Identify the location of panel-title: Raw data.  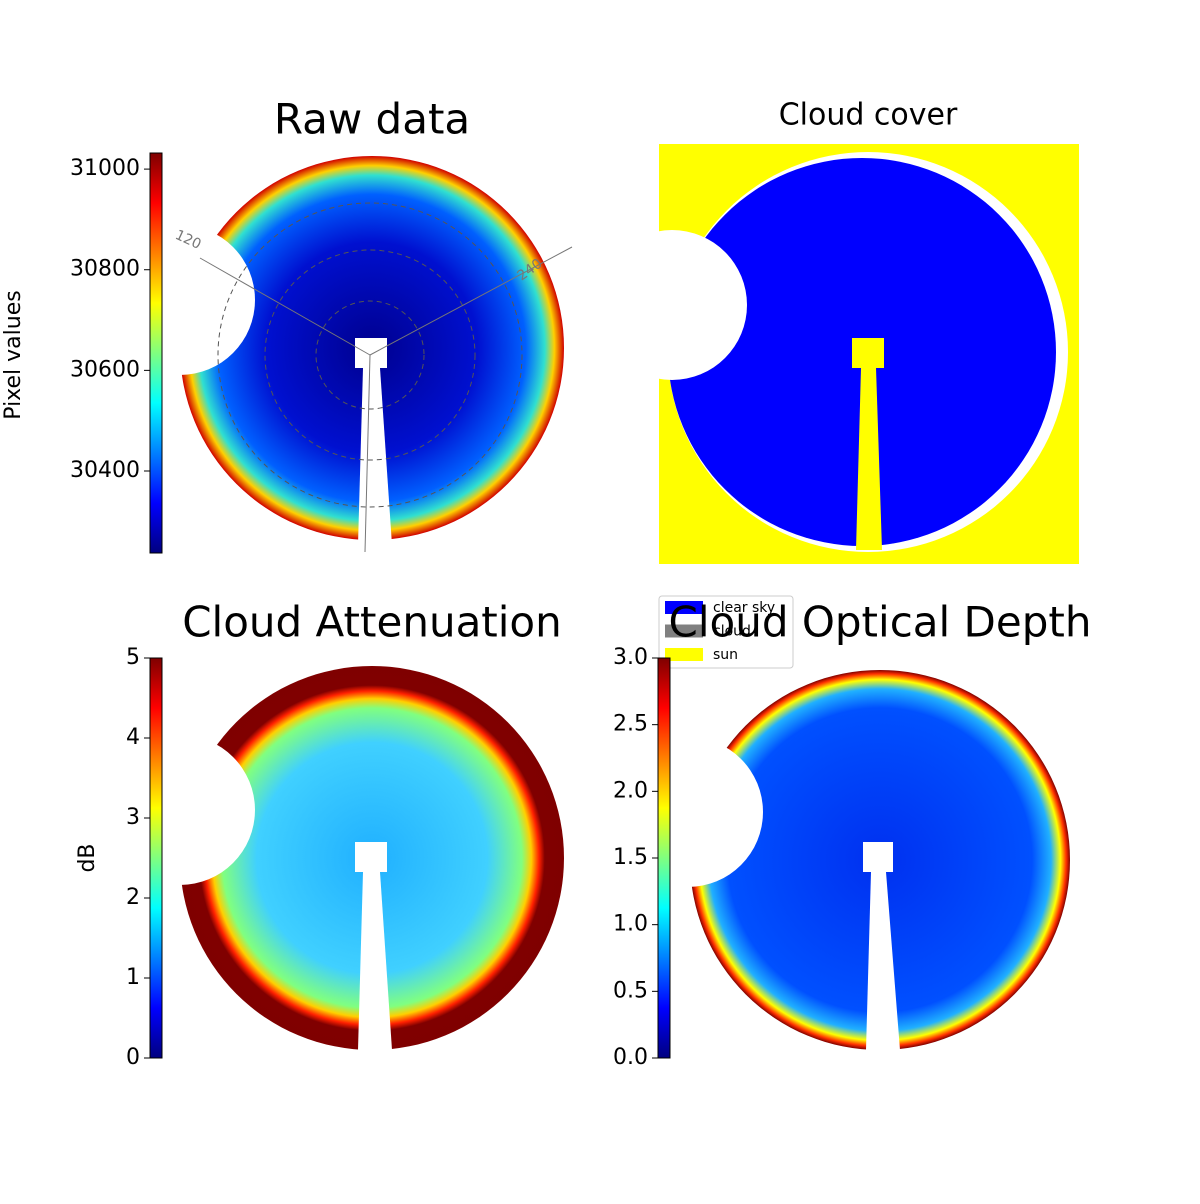
(372, 119).